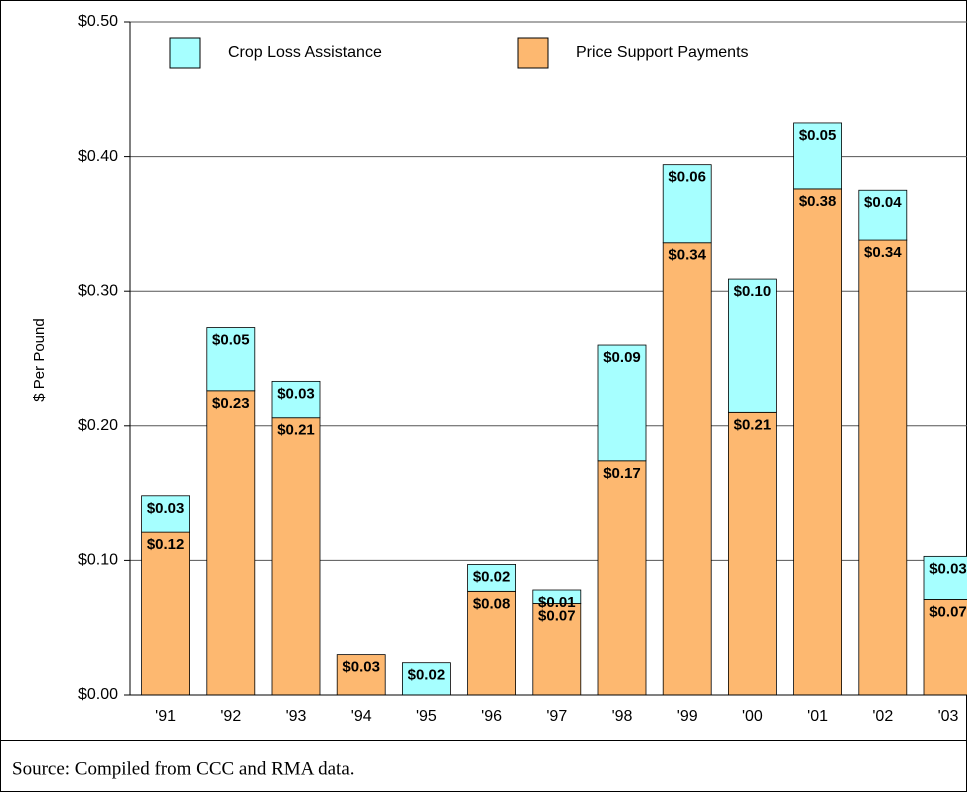 The image size is (967, 792). Describe the element at coordinates (98, 156) in the screenshot. I see `y-tick-label: $0.40` at that location.